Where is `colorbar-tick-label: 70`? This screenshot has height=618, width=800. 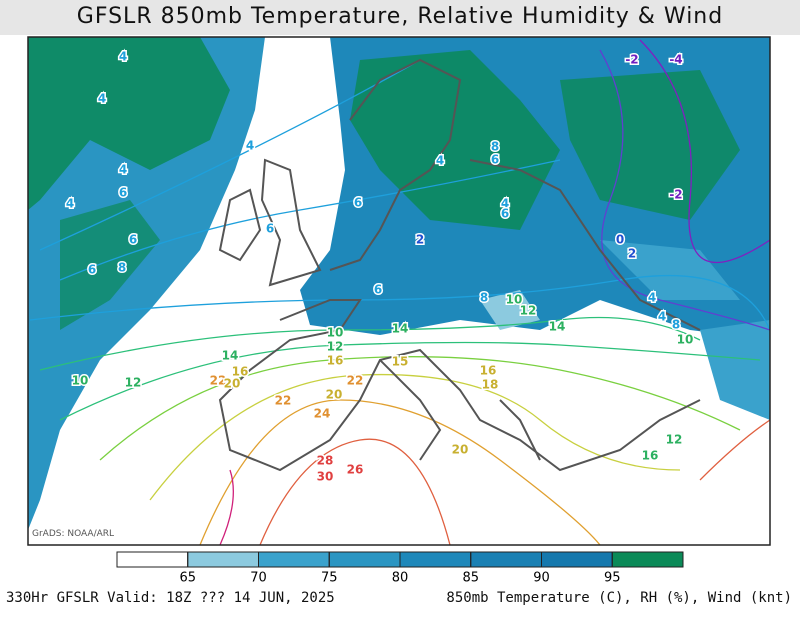 colorbar-tick-label: 70 is located at coordinates (258, 578).